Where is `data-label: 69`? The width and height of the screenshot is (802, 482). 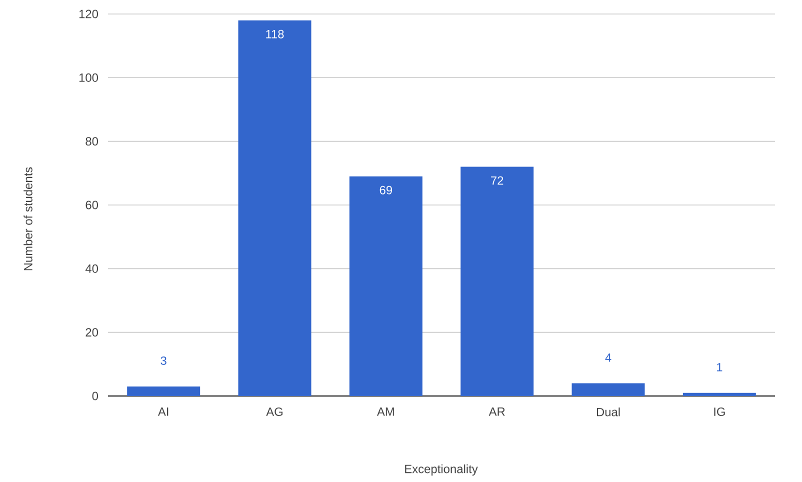 data-label: 69 is located at coordinates (386, 190).